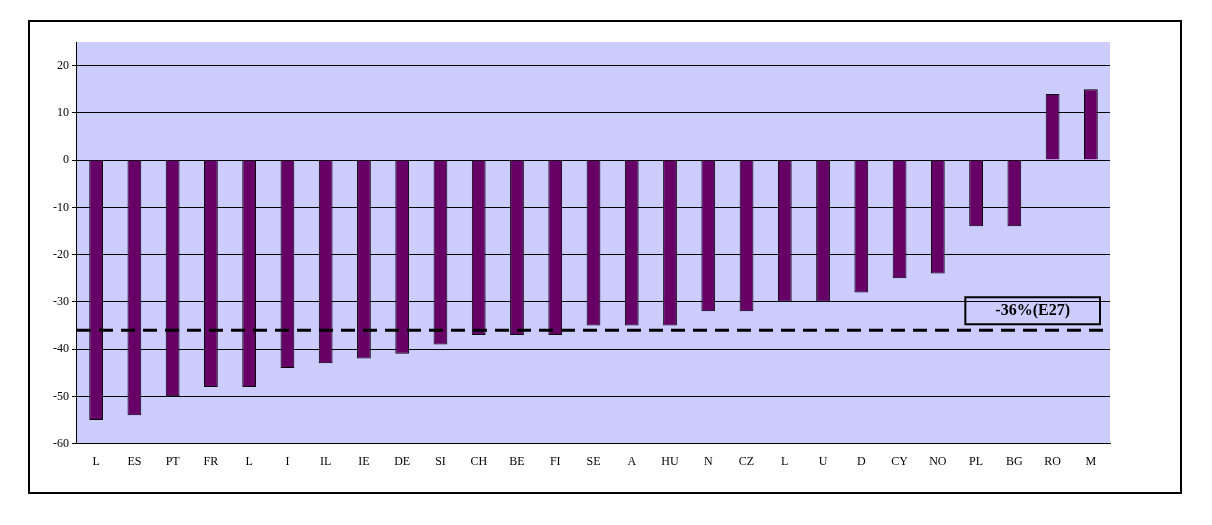  I want to click on x-tick-label: IE, so click(364, 460).